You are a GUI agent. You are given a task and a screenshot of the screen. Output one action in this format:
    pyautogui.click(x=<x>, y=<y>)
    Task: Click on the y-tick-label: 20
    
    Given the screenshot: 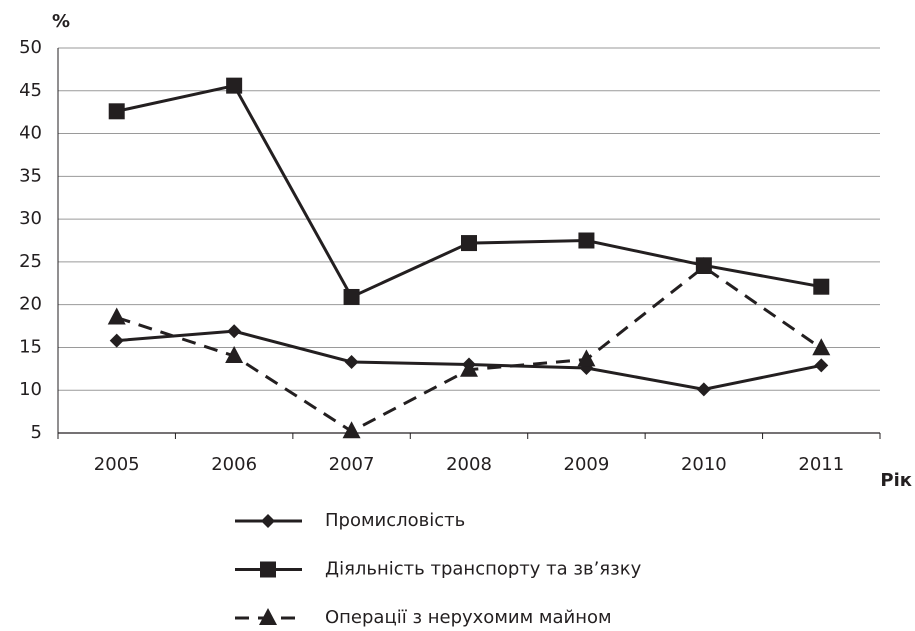 What is the action you would take?
    pyautogui.click(x=30, y=304)
    